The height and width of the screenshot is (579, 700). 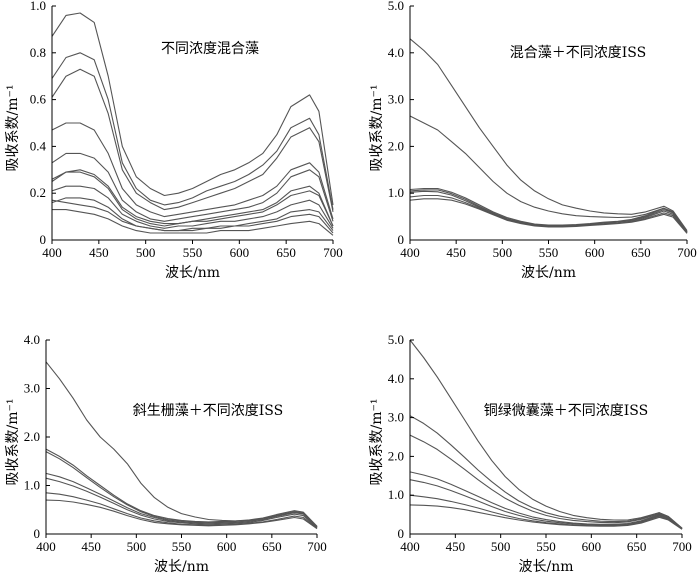 I want to click on y-tick-label: 0.2, so click(x=38, y=192).